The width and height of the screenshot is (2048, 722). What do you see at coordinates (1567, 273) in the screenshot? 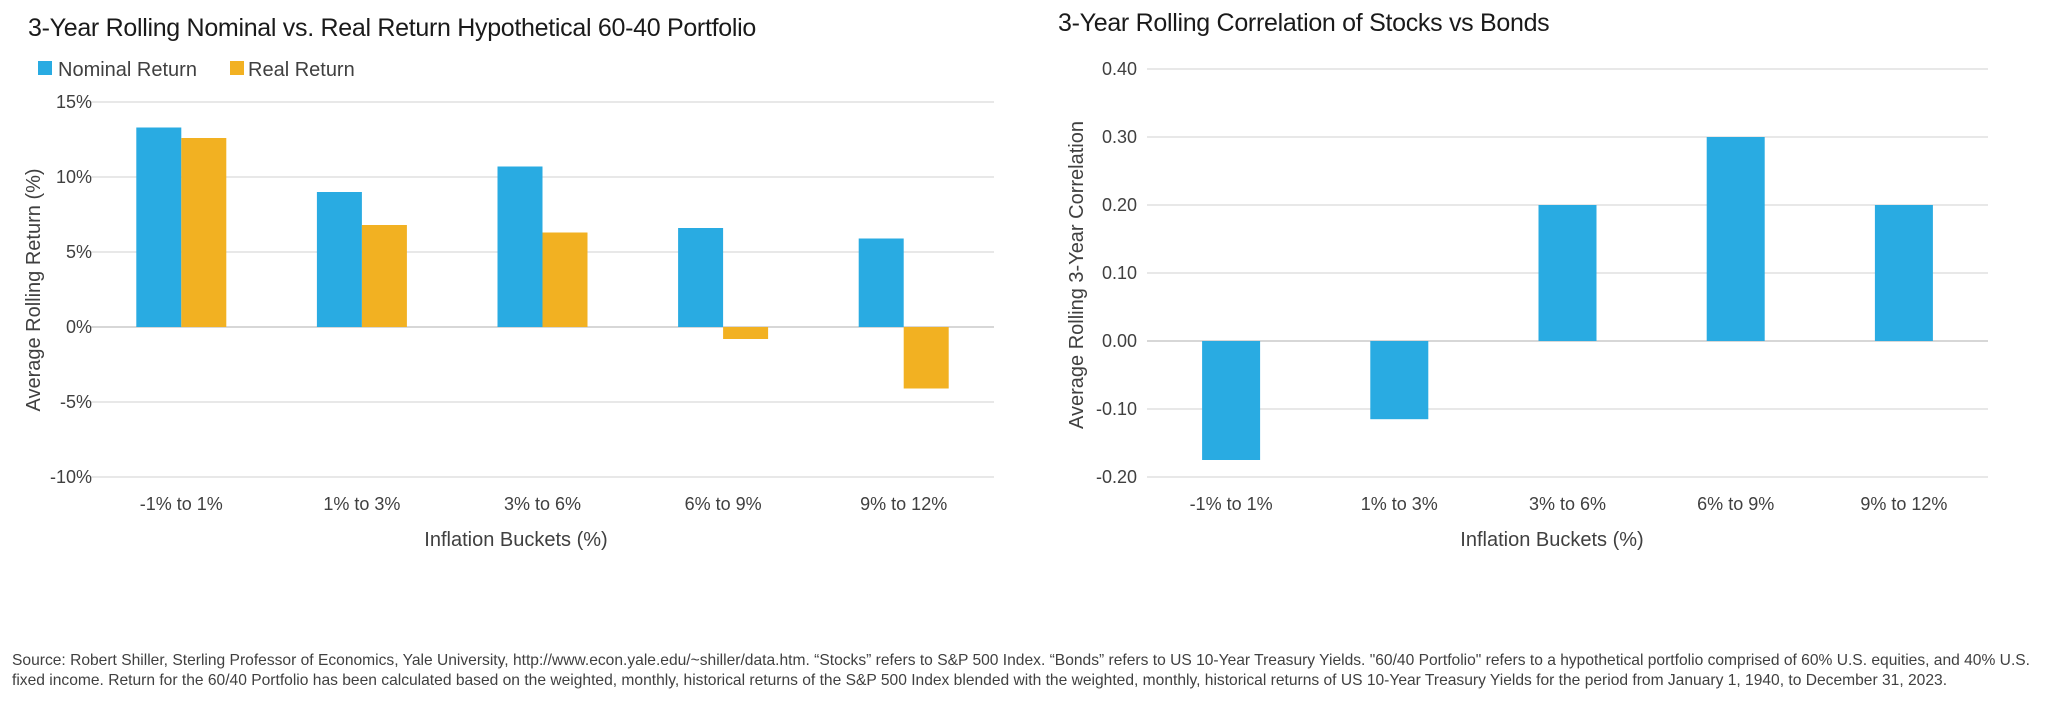
I see `bar-correlation-3pct-to-6pct` at bounding box center [1567, 273].